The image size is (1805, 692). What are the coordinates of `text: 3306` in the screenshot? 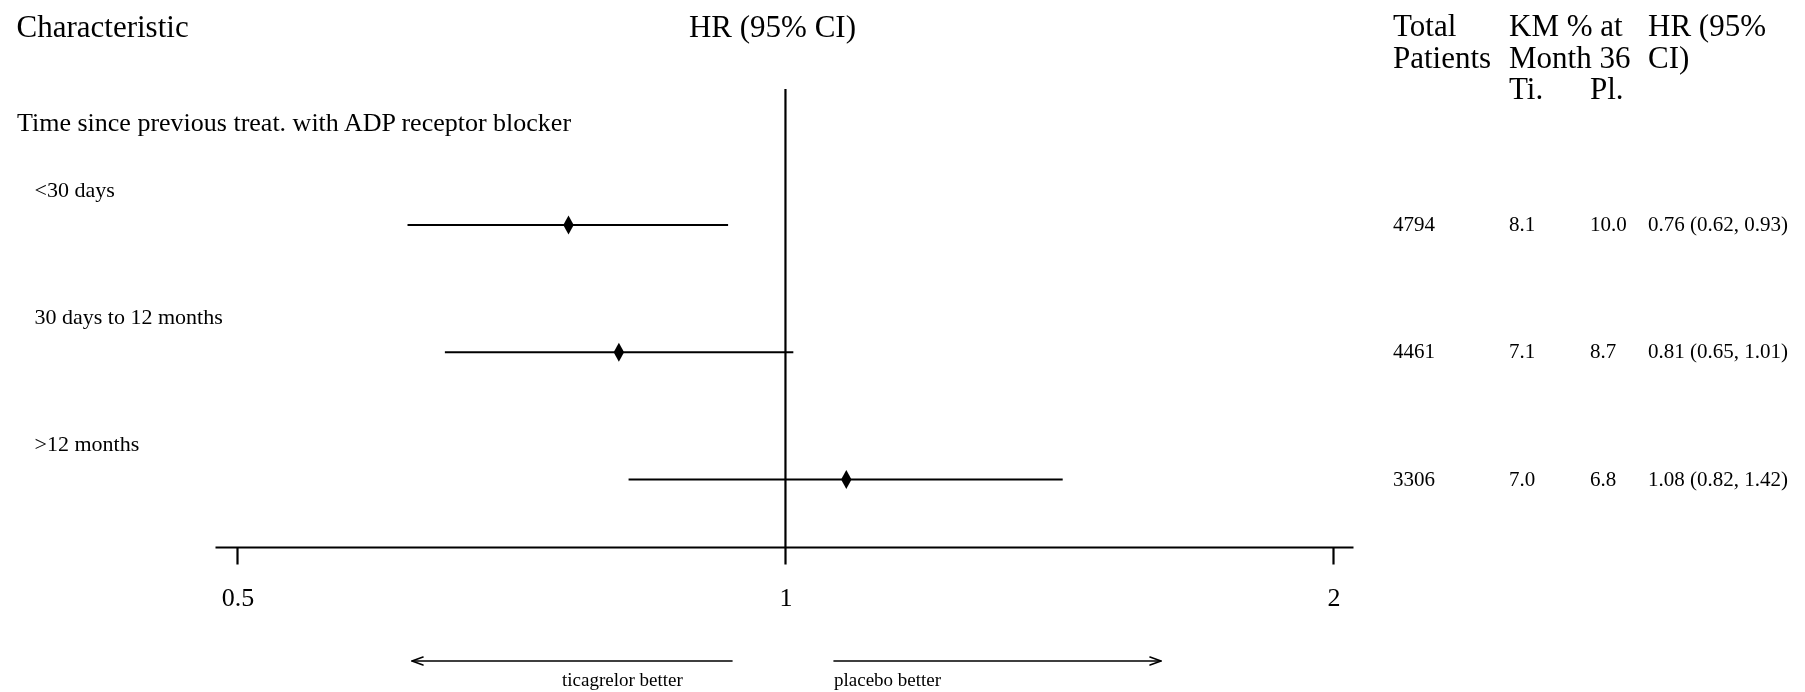 It's located at (1414, 478).